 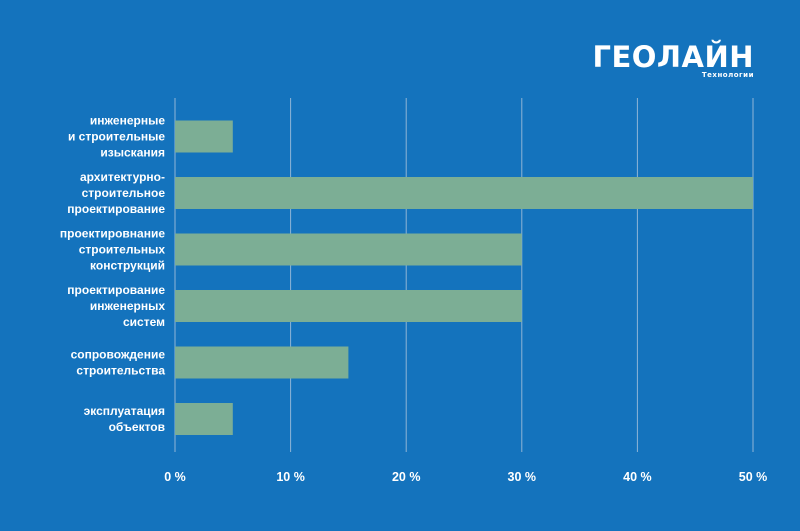 I want to click on category-label-line: изыскания, so click(x=132, y=153).